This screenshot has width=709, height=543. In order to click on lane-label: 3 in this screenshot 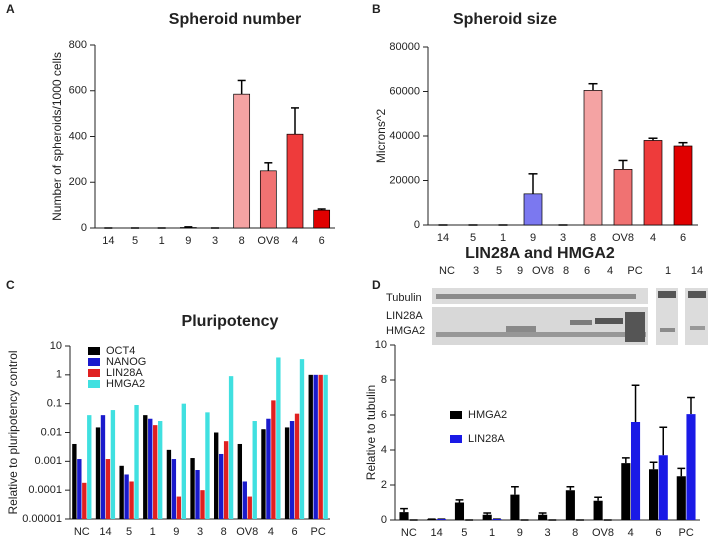, I will do `click(476, 271)`.